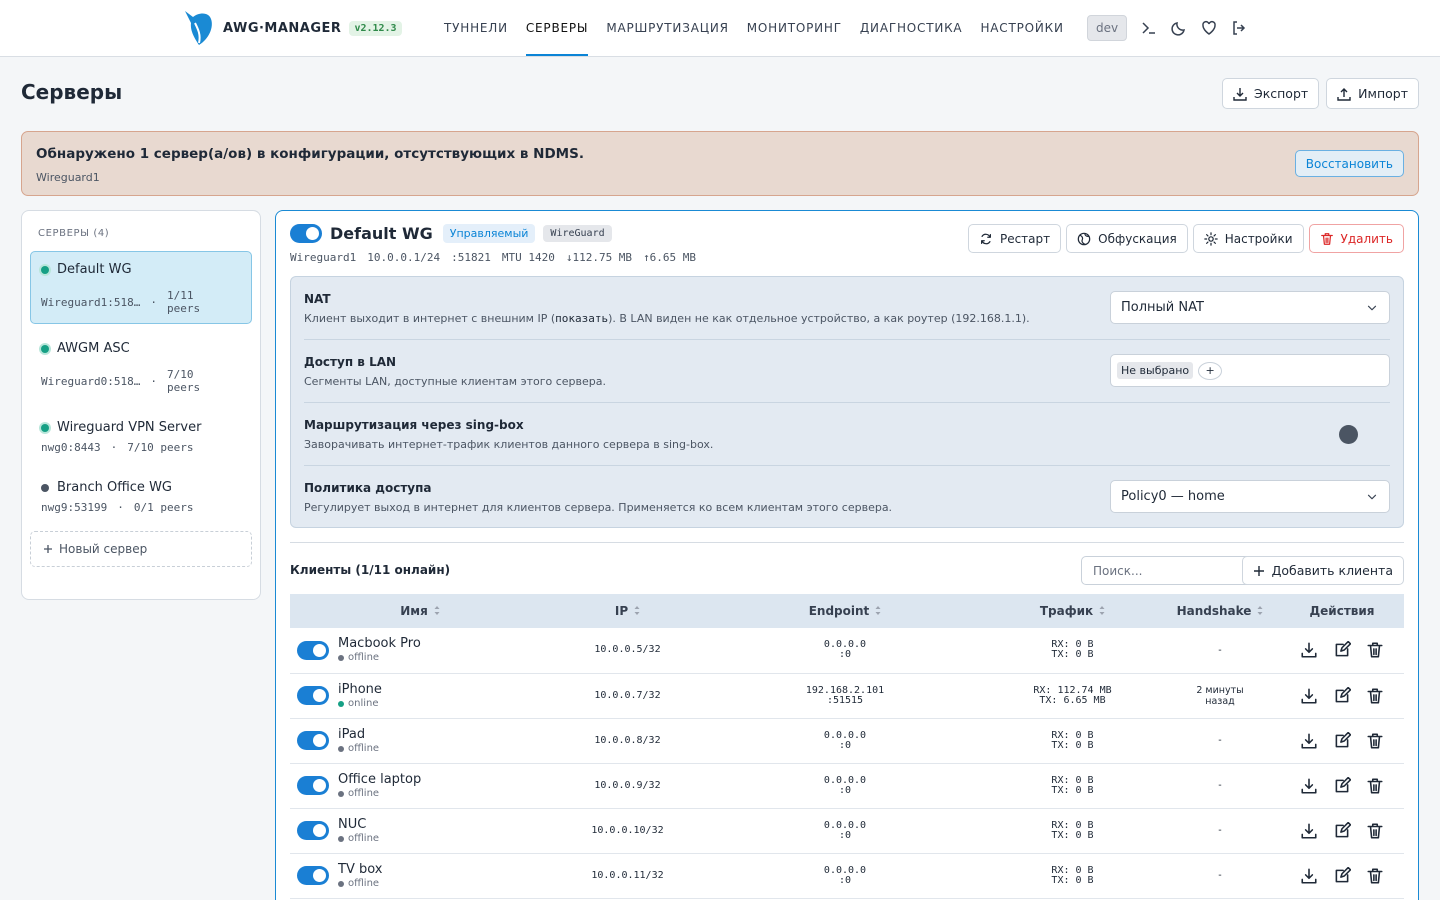 This screenshot has width=1440, height=900. Describe the element at coordinates (306, 233) in the screenshot. I see `server-toggle` at that location.